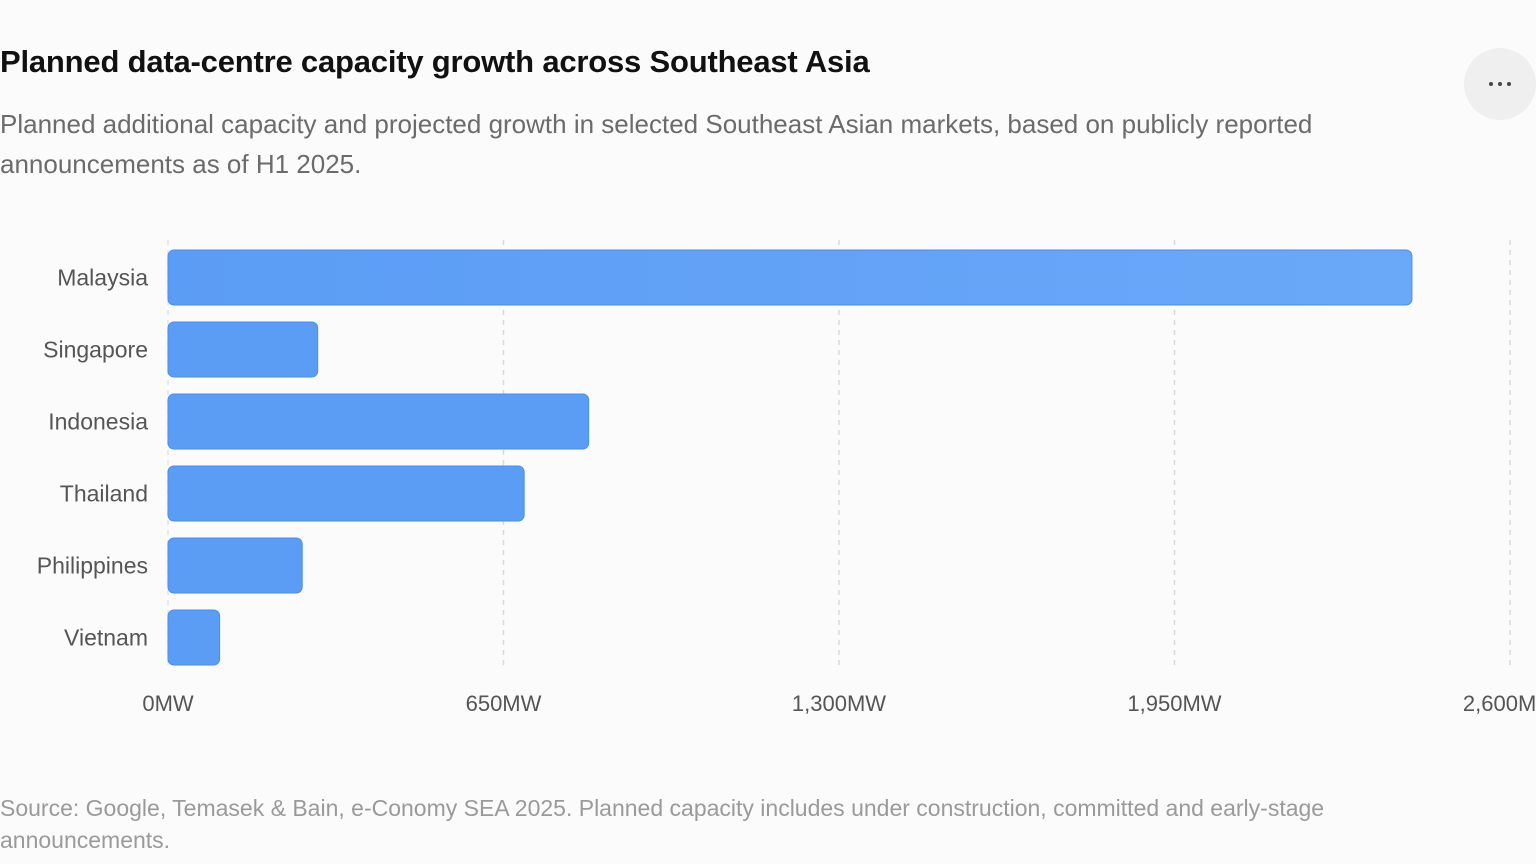 The image size is (1536, 864). What do you see at coordinates (790, 277) in the screenshot?
I see `bar-malaysia` at bounding box center [790, 277].